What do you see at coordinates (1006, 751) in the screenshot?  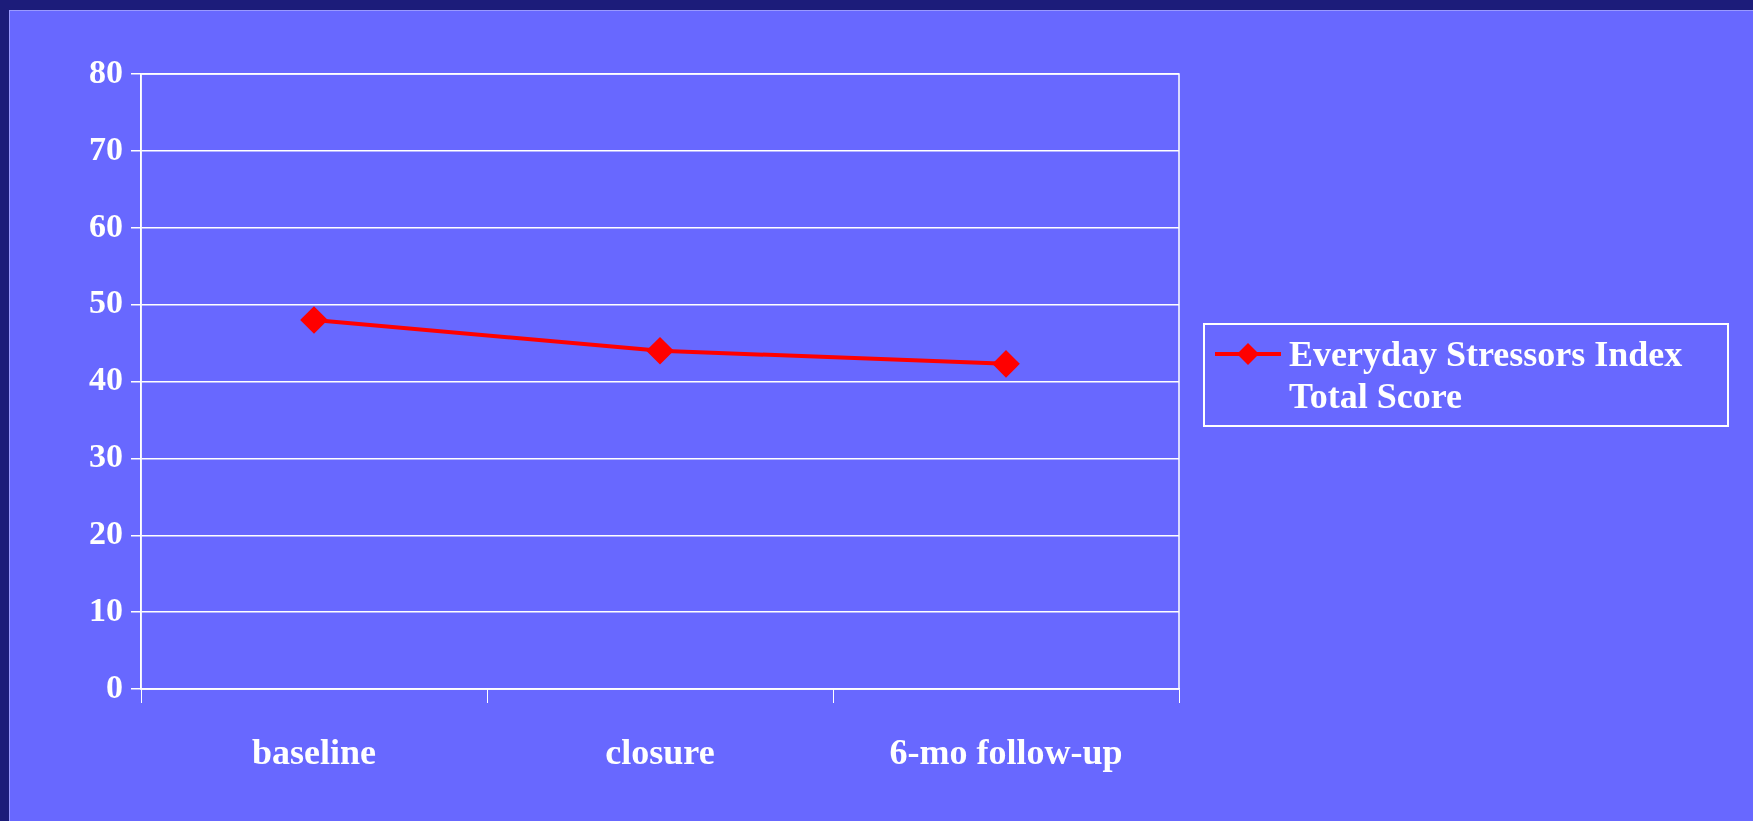 I see `x-tick-label: 6-mo follow-up` at bounding box center [1006, 751].